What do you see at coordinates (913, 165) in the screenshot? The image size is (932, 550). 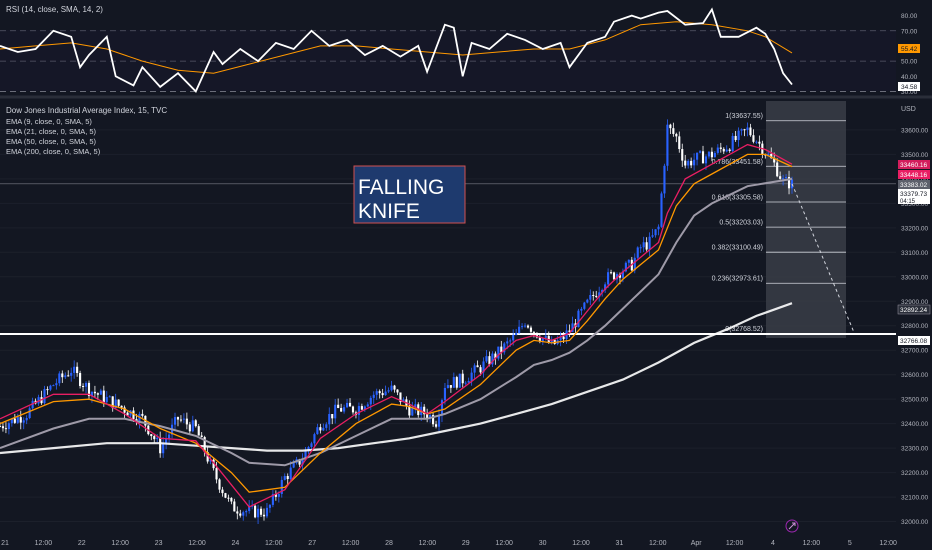 I see `ema9-badge: 33460.16` at bounding box center [913, 165].